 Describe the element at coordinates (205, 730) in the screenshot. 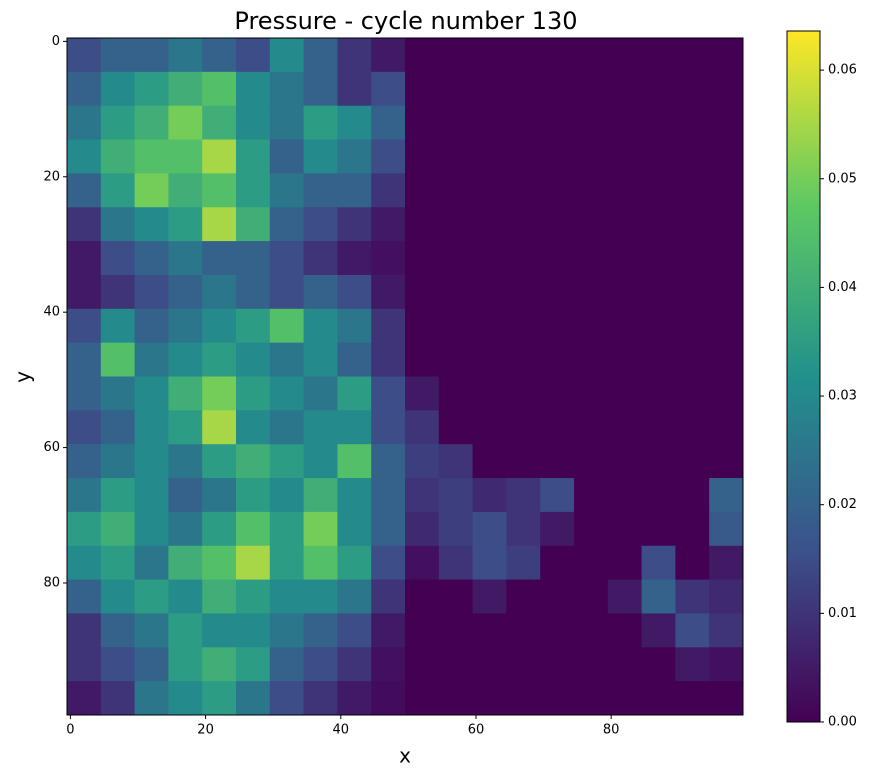

I see `x-tick-label: 20` at that location.